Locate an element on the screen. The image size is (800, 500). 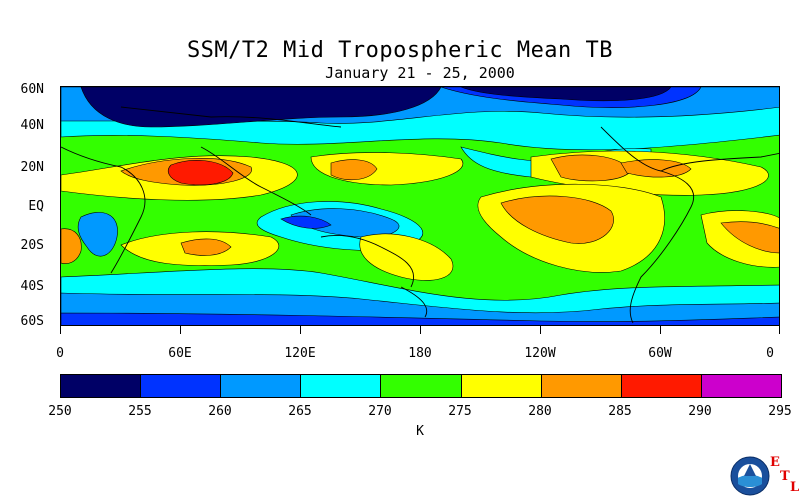
colorbar-label: 255 is located at coordinates (140, 411).